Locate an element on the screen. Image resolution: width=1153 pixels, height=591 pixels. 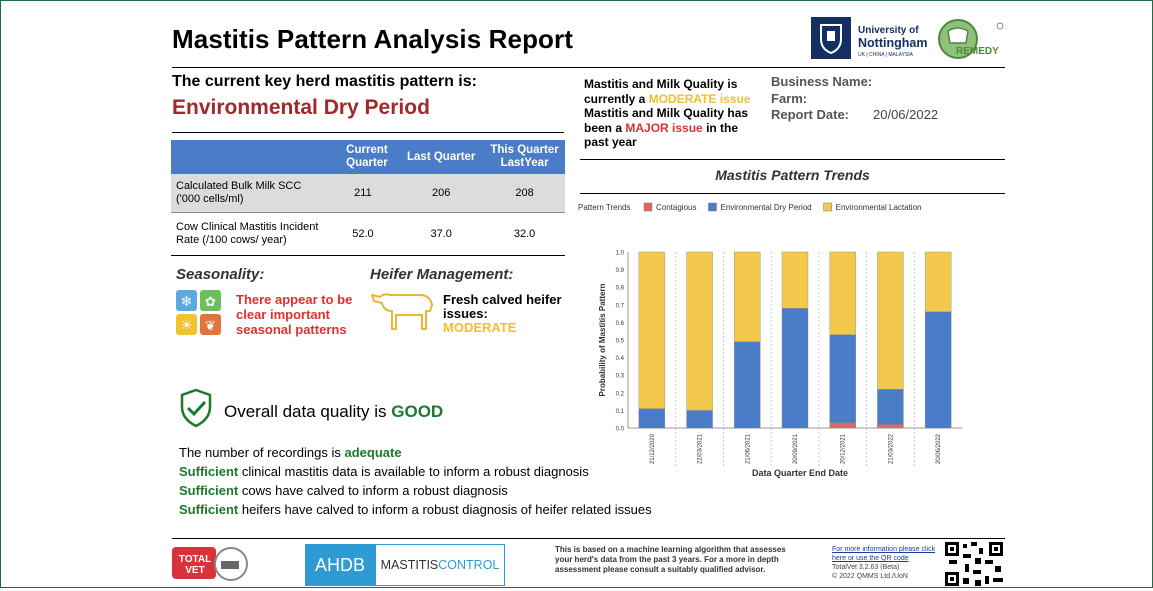
remedy-logo: REMEDY is located at coordinates (969, 39).